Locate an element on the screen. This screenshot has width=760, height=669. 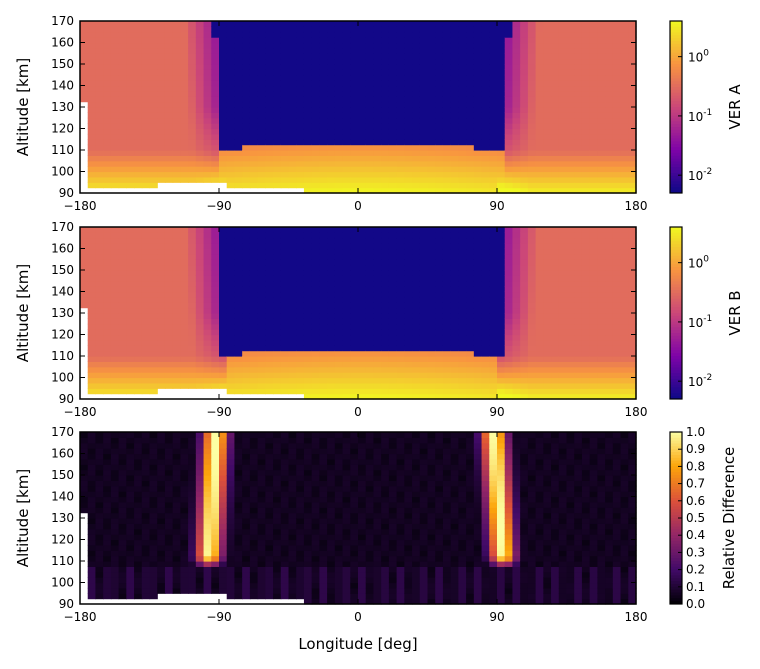
colorbar-segment is located at coordinates (676, 57).